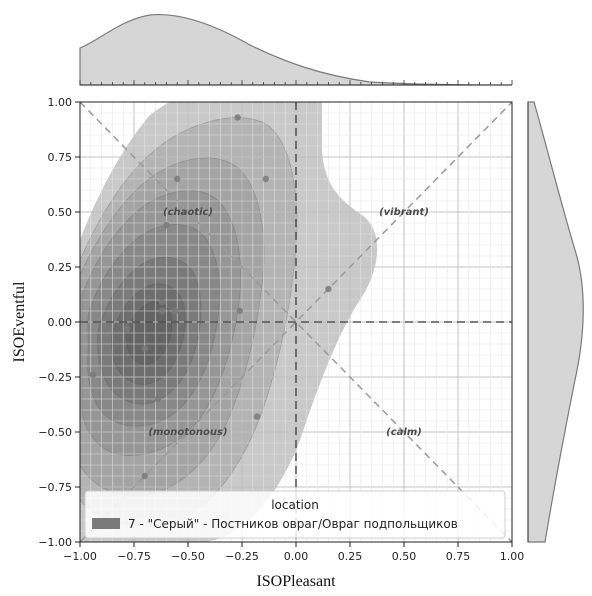  What do you see at coordinates (296, 581) in the screenshot?
I see `x-axis-label: ISOPleasant` at bounding box center [296, 581].